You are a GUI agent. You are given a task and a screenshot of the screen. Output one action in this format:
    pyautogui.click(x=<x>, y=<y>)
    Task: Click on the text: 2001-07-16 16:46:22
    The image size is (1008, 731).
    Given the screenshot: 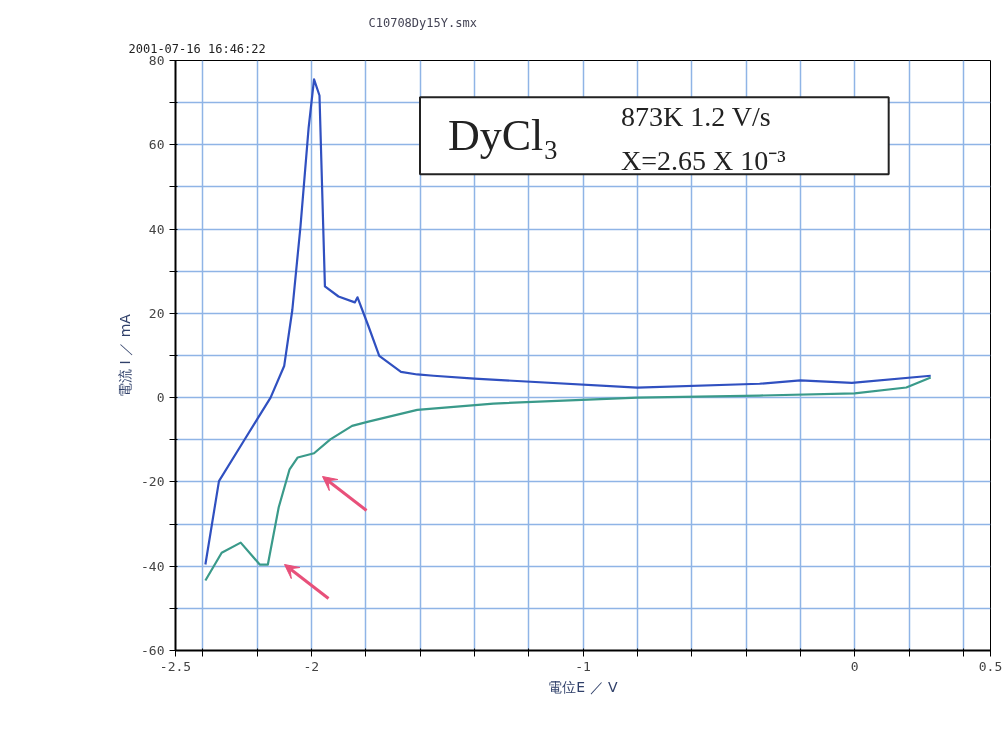 What is the action you would take?
    pyautogui.click(x=197, y=48)
    